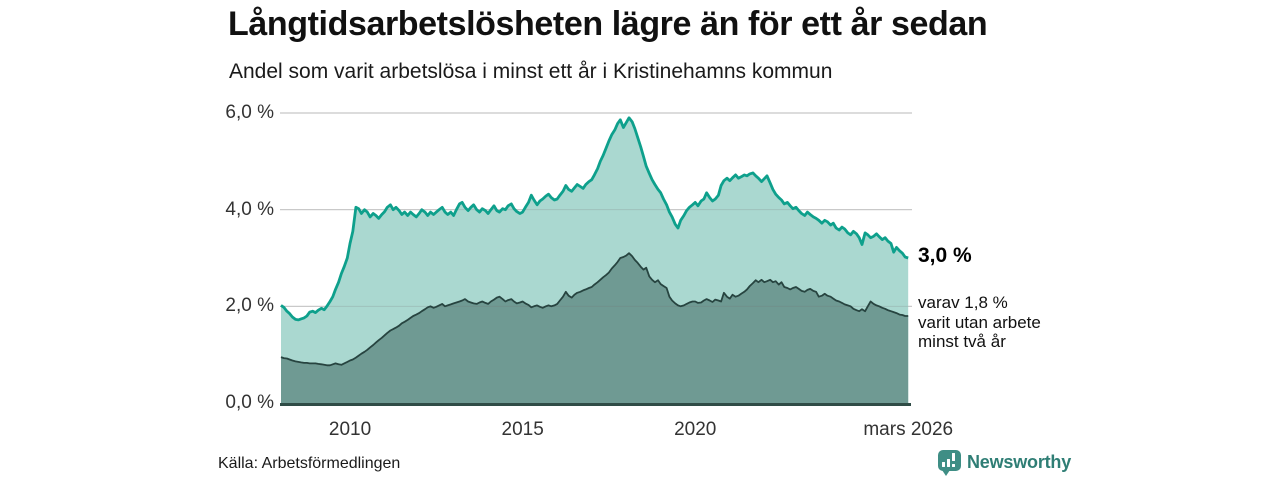 The height and width of the screenshot is (480, 1280). I want to click on breakdown-line-1: varav 1,8 %, so click(963, 302).